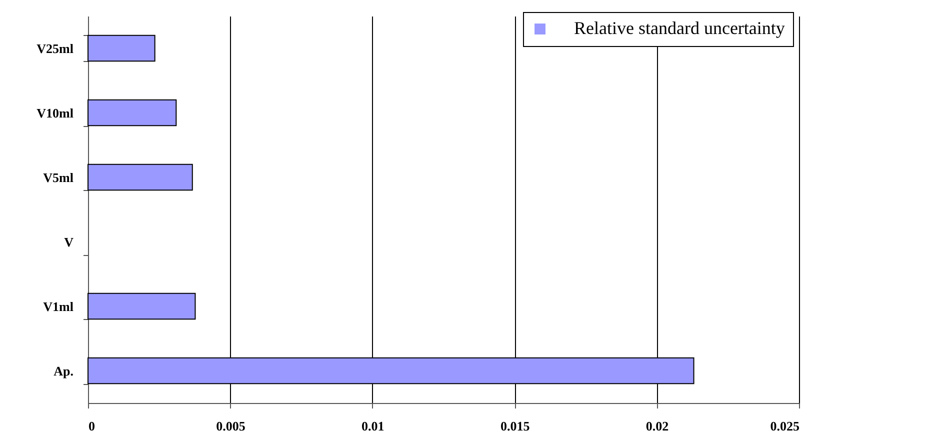 The width and height of the screenshot is (930, 437). What do you see at coordinates (58, 306) in the screenshot?
I see `y-tick-label: V1ml` at bounding box center [58, 306].